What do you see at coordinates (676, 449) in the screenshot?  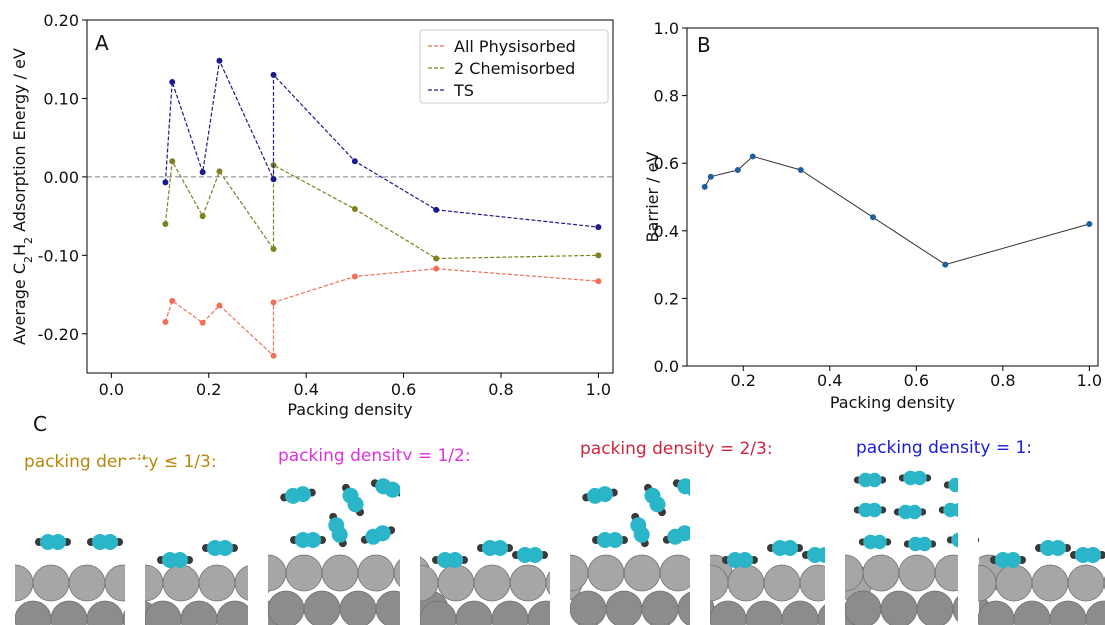 I see `packing-label-two-thirds: packing density = 2/3:` at bounding box center [676, 449].